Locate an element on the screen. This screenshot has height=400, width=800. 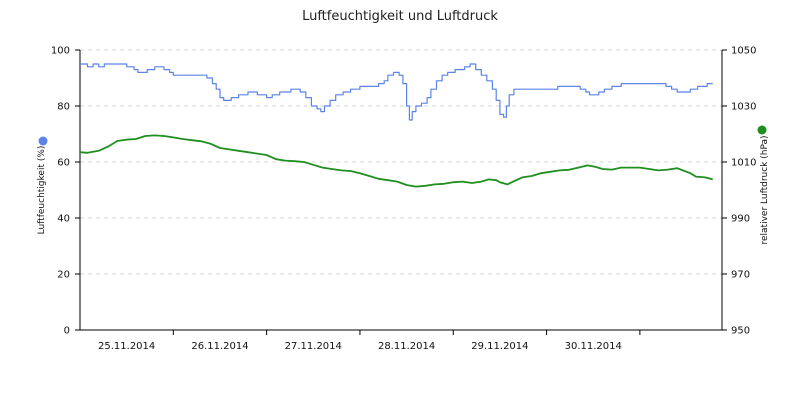
y-right-tick-label: 950 is located at coordinates (740, 331).